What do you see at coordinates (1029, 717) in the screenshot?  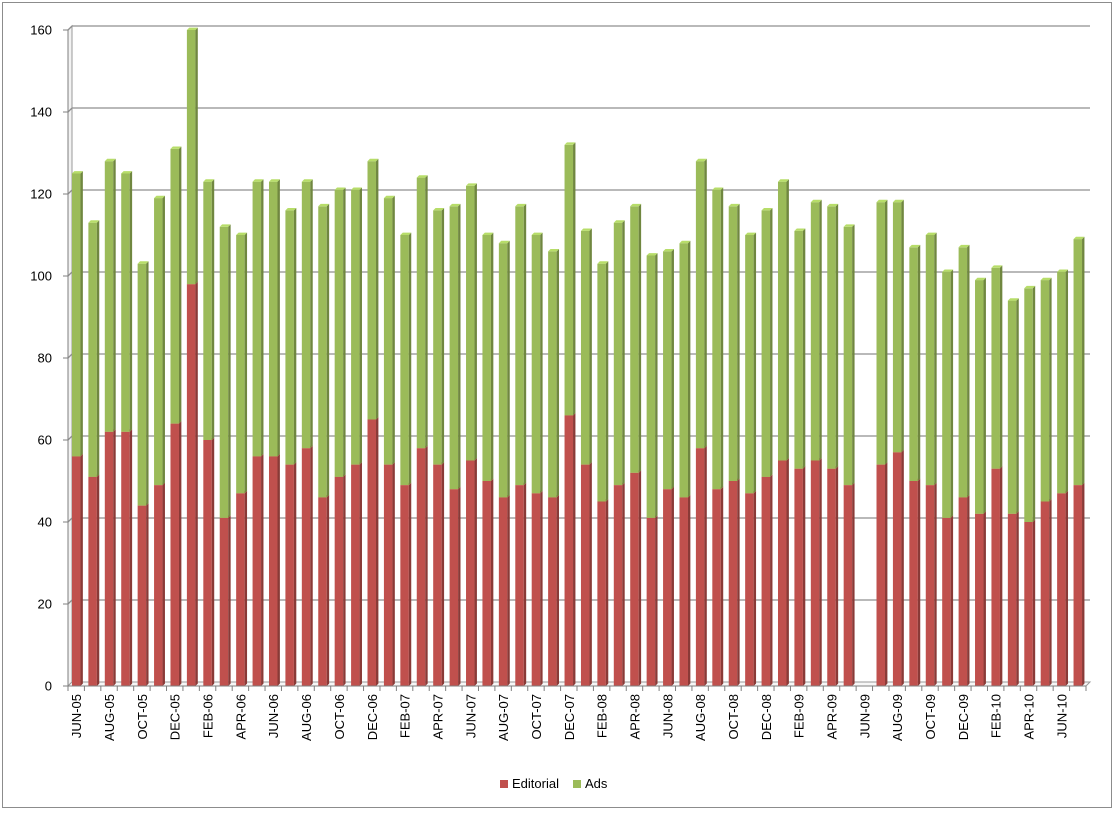 I see `x-tick-label: APR-10` at bounding box center [1029, 717].